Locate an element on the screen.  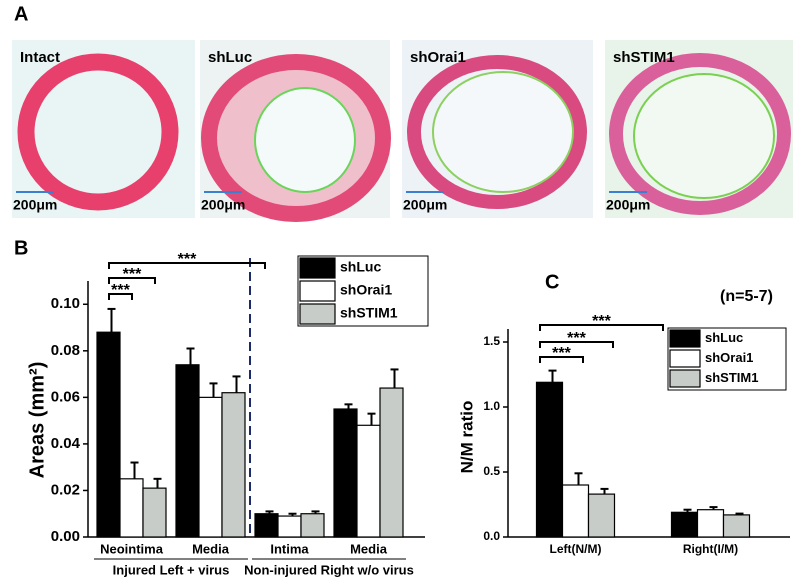
annotation: (n=5-7) is located at coordinates (746, 296).